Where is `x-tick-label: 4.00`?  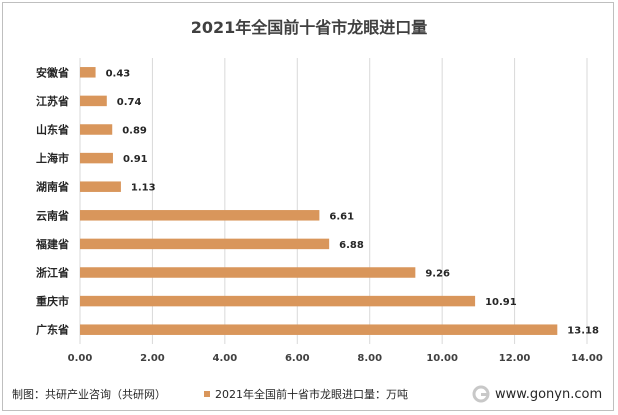 x-tick-label: 4.00 is located at coordinates (225, 358).